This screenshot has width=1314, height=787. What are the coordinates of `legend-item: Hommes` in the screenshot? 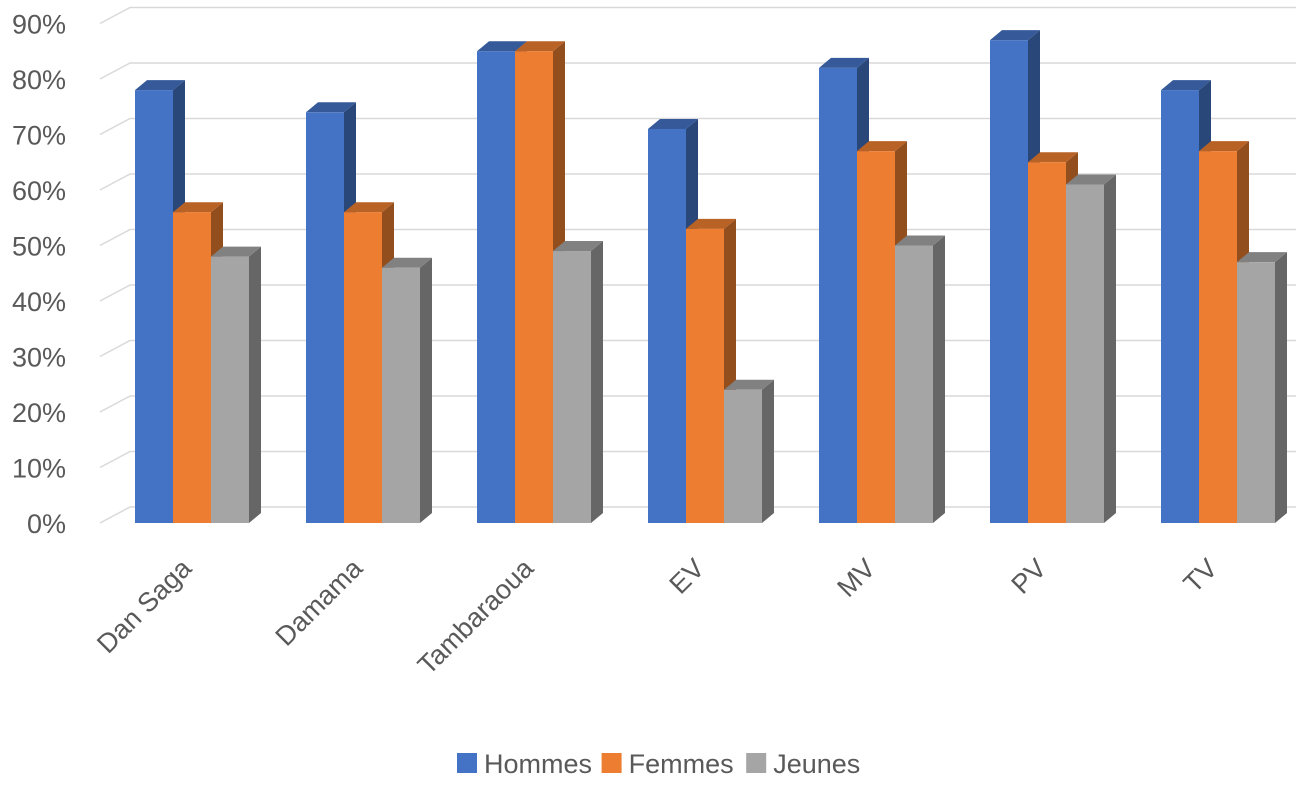 It's located at (524, 764).